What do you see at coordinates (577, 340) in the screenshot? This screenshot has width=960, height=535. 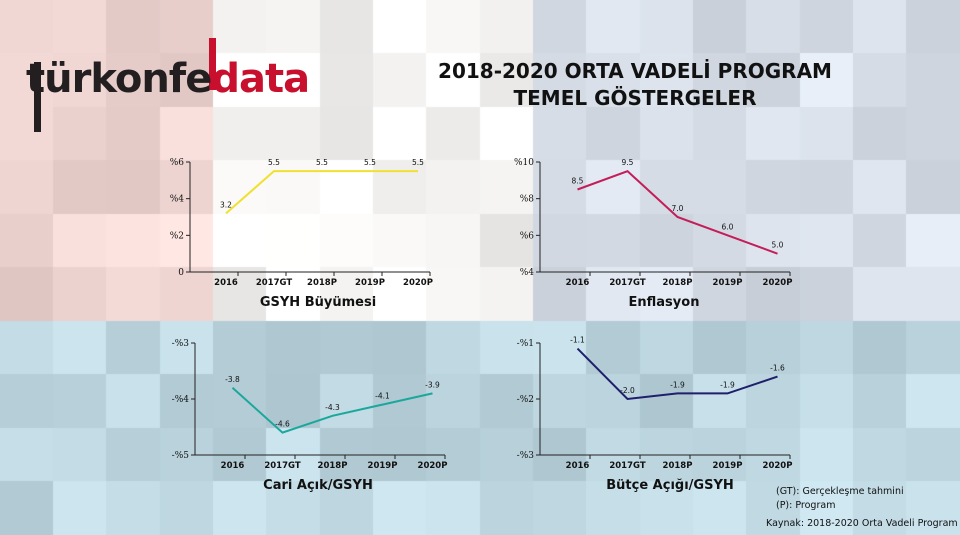 I see `data-label: -1.1` at bounding box center [577, 340].